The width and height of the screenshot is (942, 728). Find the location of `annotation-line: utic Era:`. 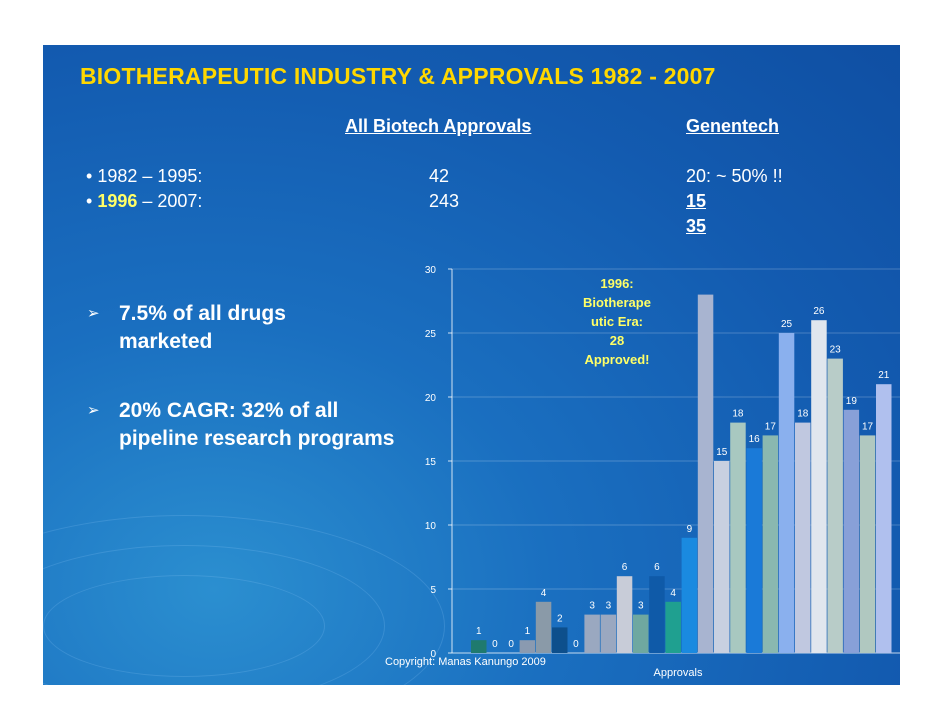

annotation-line: utic Era: is located at coordinates (617, 321).